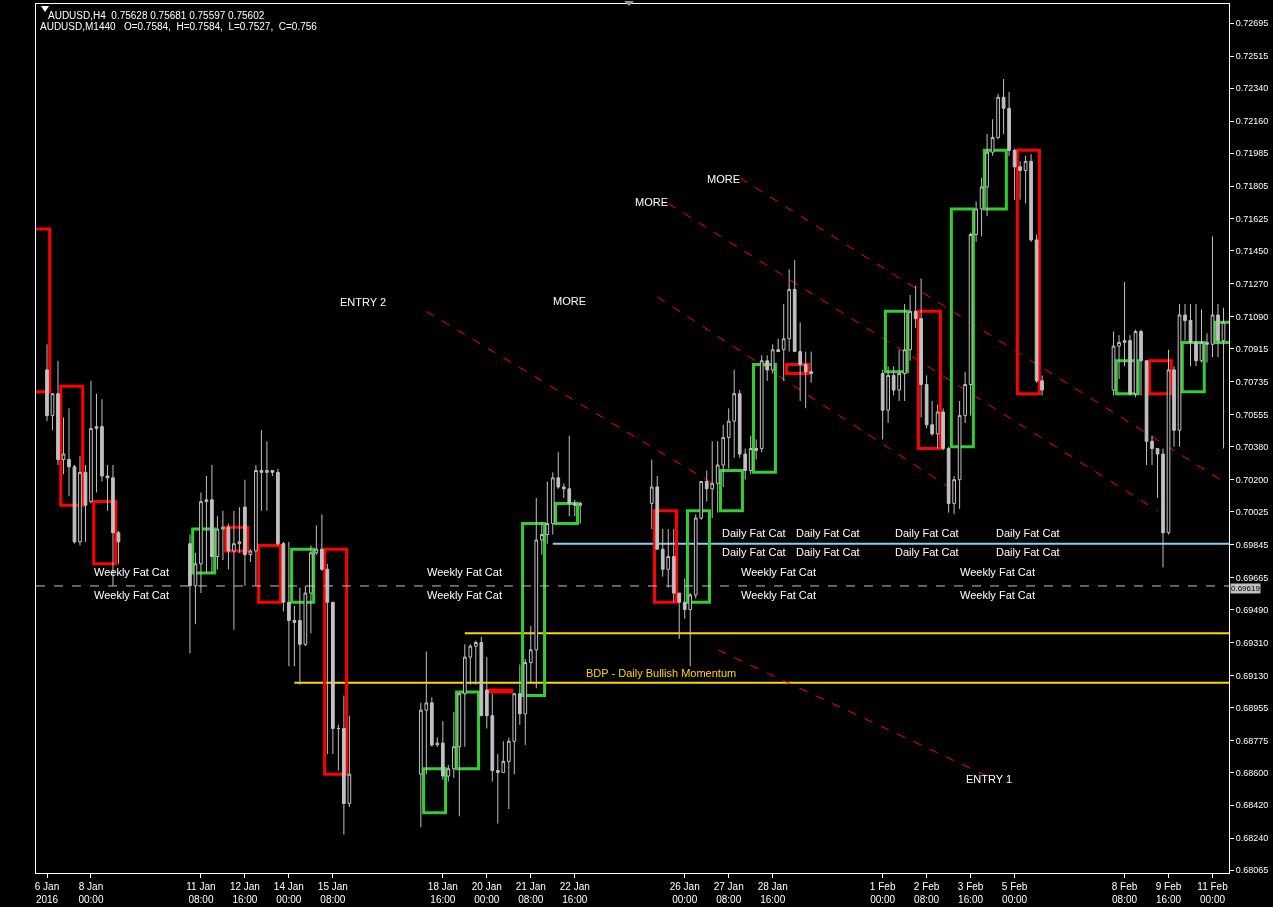 This screenshot has width=1273, height=907. I want to click on x-tick-label: 15 Jan 08:00, so click(332, 893).